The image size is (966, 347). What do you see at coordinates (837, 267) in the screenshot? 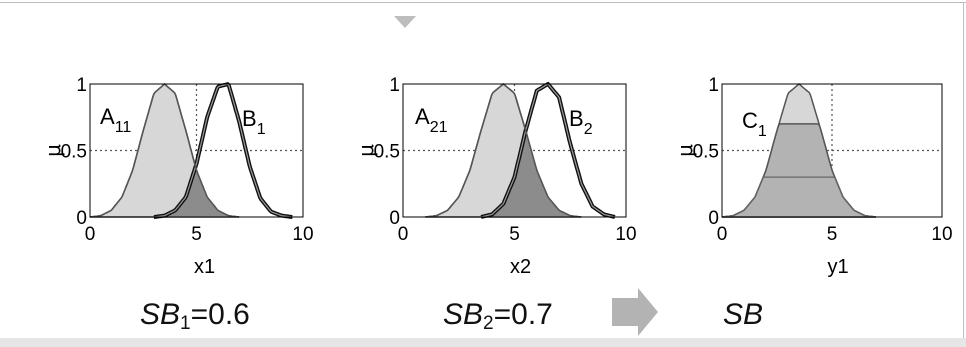
I see `x-axis-label: y1` at bounding box center [837, 267].